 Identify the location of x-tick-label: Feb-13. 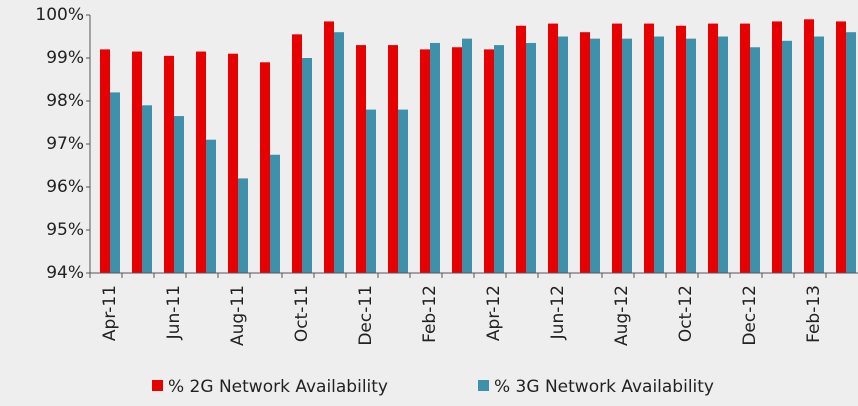
(814, 314).